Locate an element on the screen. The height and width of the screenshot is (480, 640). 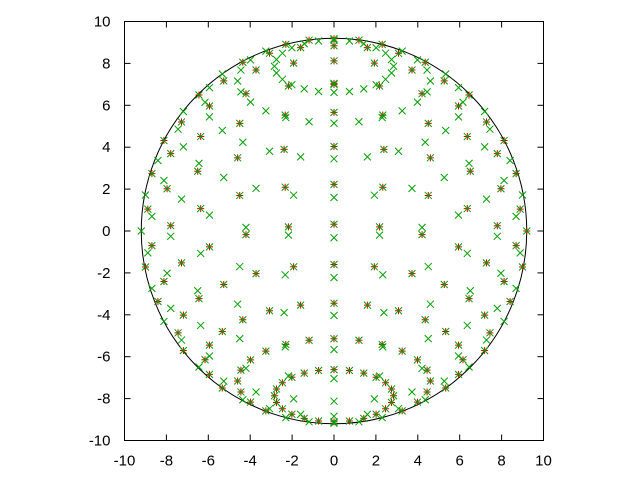
x-tick-label: 6 is located at coordinates (460, 461).